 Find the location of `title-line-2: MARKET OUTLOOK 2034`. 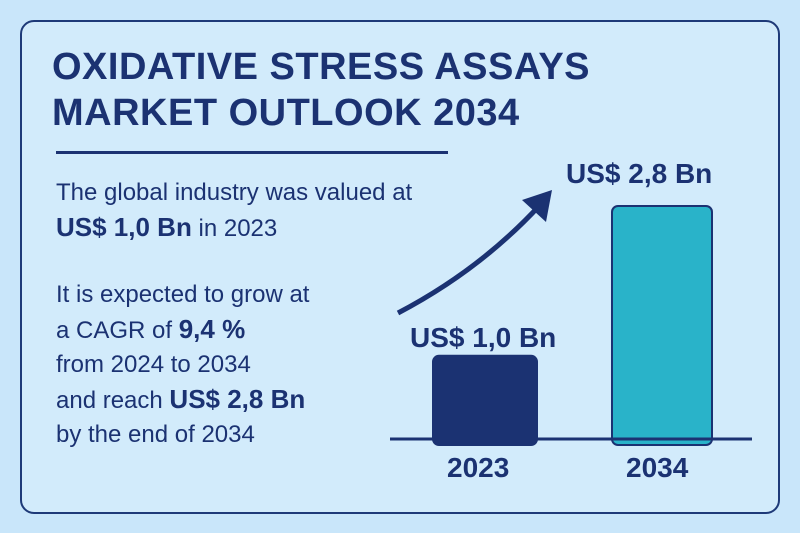

title-line-2: MARKET OUTLOOK 2034 is located at coordinates (286, 113).